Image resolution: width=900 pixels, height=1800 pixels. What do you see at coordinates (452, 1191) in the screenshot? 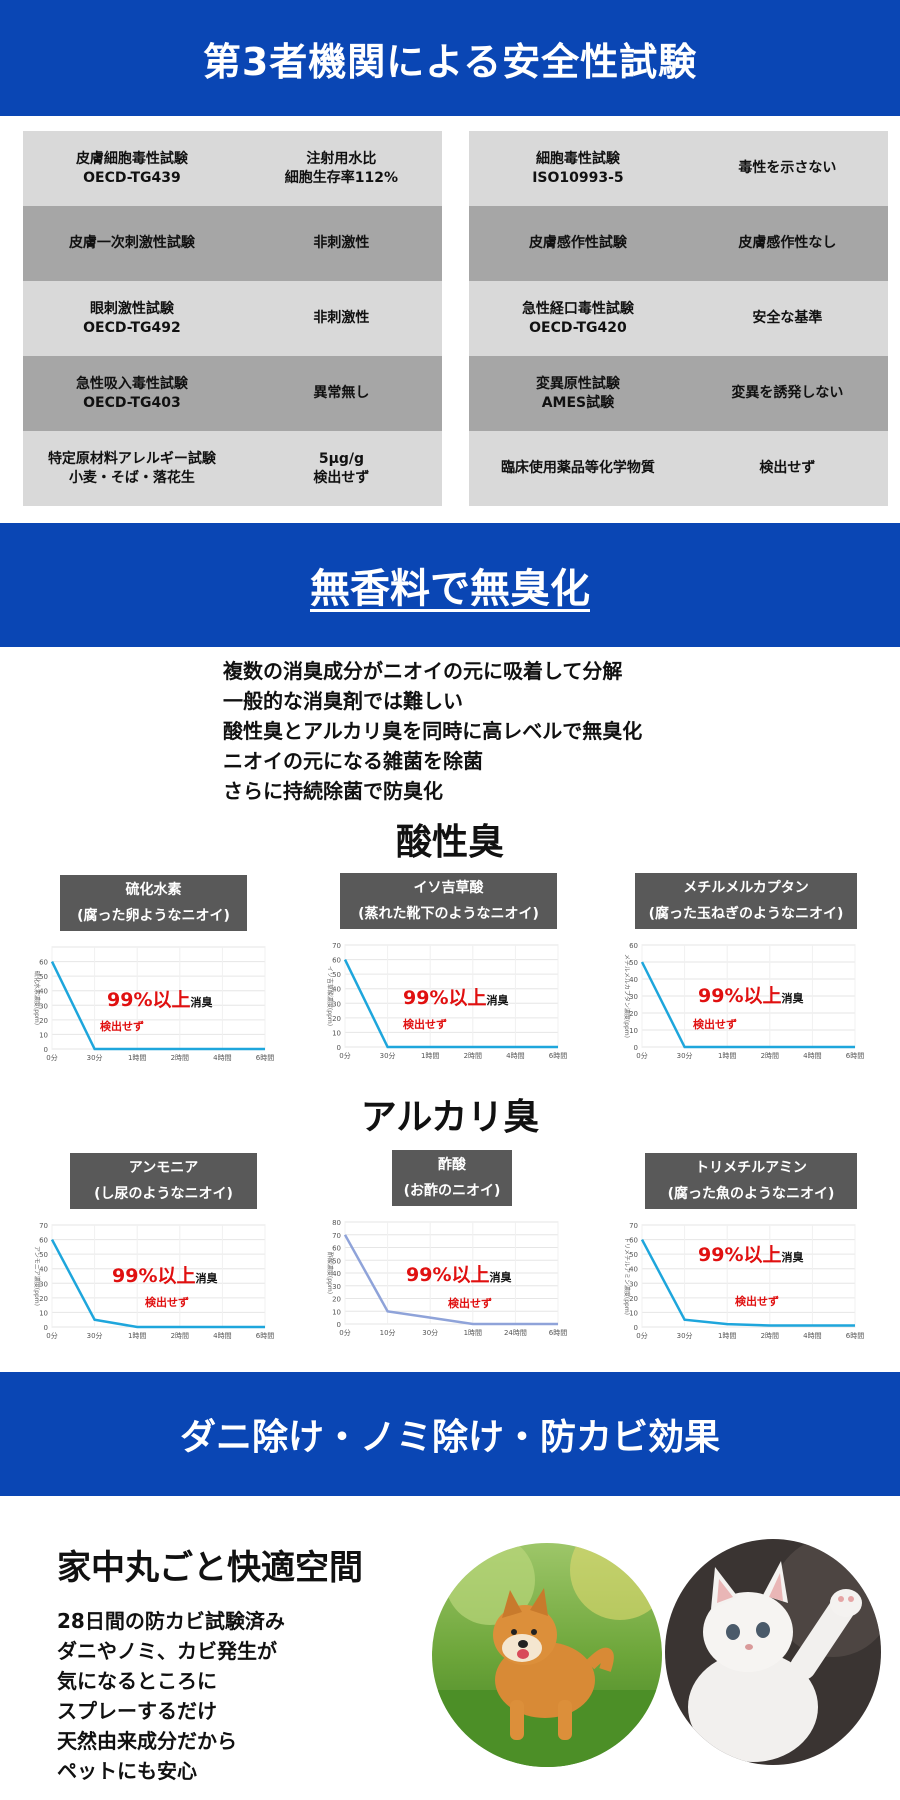
I see `chart-label-line: (お酢のニオイ)` at bounding box center [452, 1191].